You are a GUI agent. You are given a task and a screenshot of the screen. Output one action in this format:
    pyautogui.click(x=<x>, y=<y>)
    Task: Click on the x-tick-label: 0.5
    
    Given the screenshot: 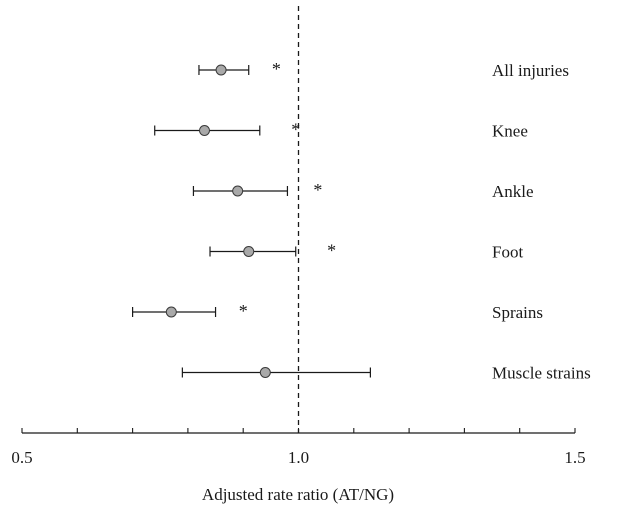 What is the action you would take?
    pyautogui.click(x=21, y=457)
    